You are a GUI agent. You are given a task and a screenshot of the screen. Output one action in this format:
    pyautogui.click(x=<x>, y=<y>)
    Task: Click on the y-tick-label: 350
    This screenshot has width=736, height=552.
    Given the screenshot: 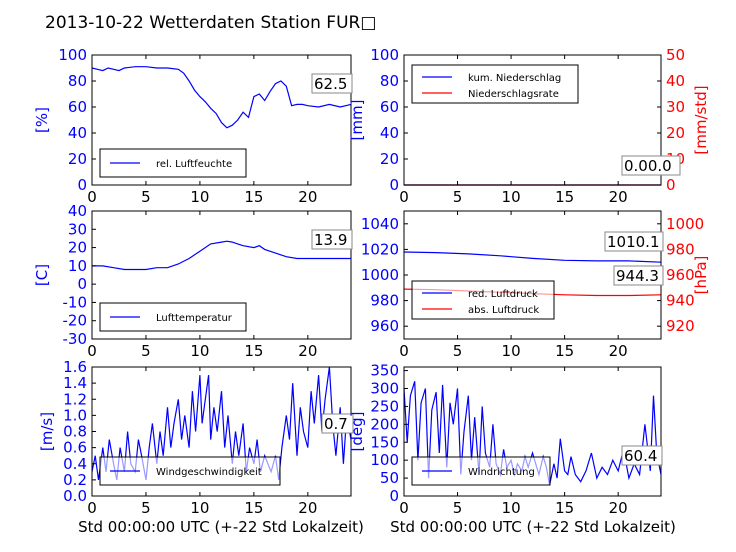 What is the action you would take?
    pyautogui.click(x=384, y=371)
    